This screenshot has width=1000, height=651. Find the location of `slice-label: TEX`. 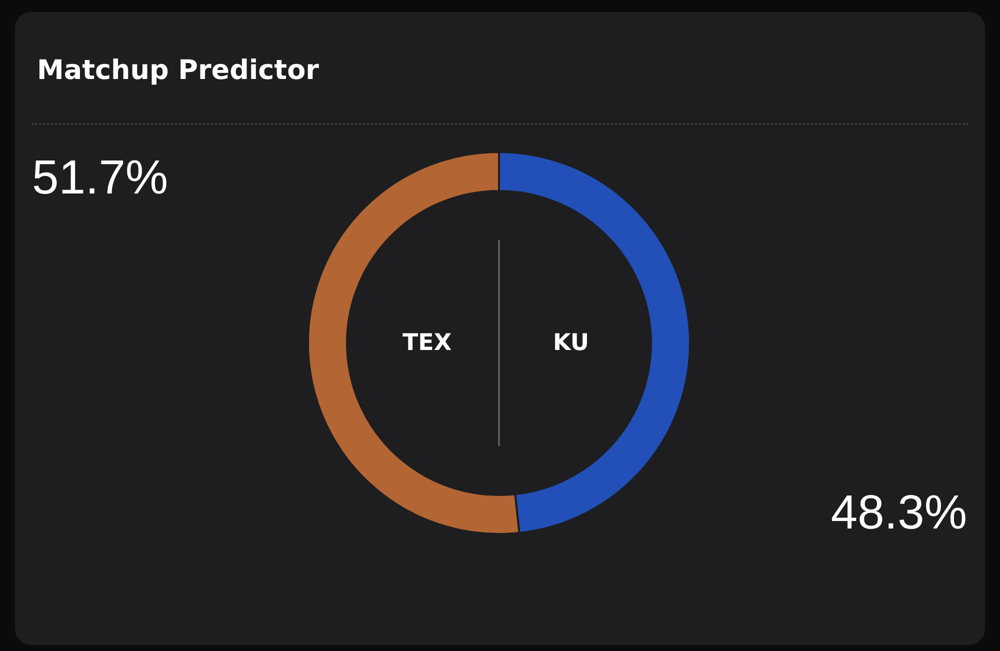

slice-label: TEX is located at coordinates (427, 343).